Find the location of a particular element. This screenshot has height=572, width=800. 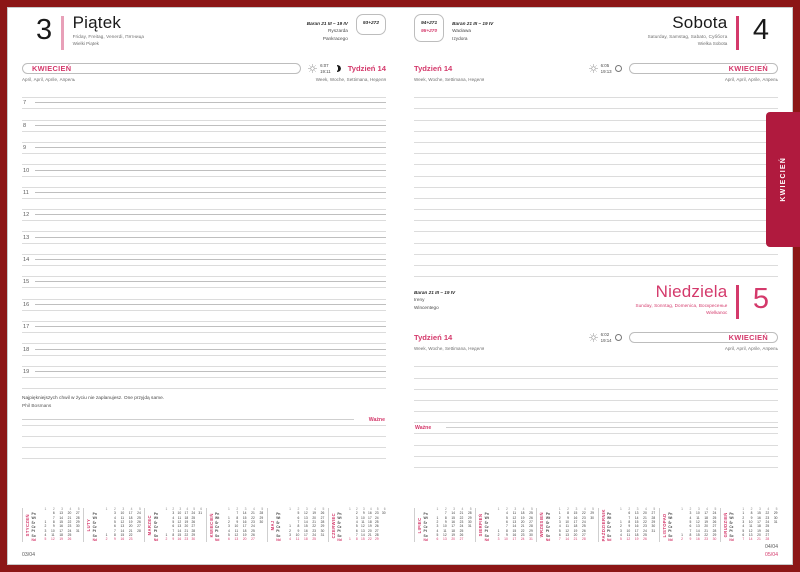

minical-day-cell: 31 is located at coordinates (469, 526).